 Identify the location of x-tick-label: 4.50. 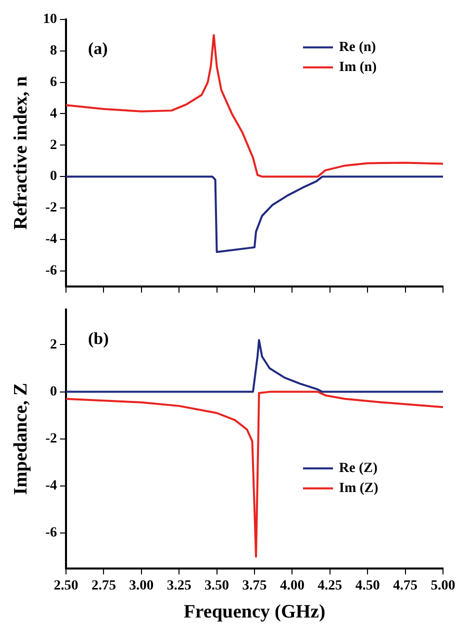
(367, 586).